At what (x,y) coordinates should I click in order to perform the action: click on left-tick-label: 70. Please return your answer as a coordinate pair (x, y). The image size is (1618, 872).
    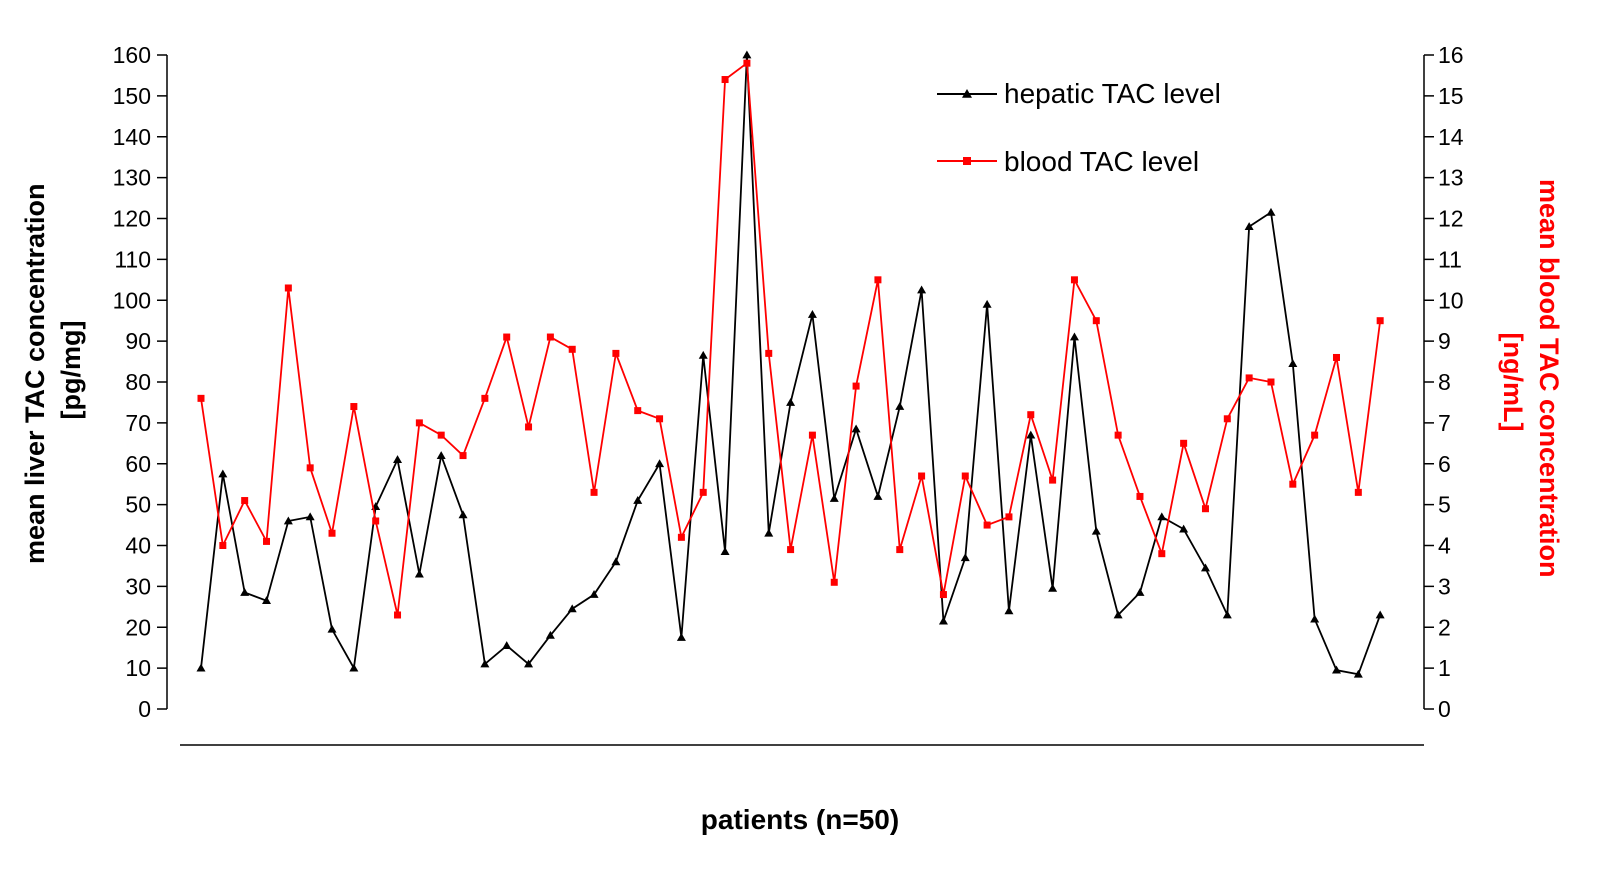
    Looking at the image, I should click on (138, 423).